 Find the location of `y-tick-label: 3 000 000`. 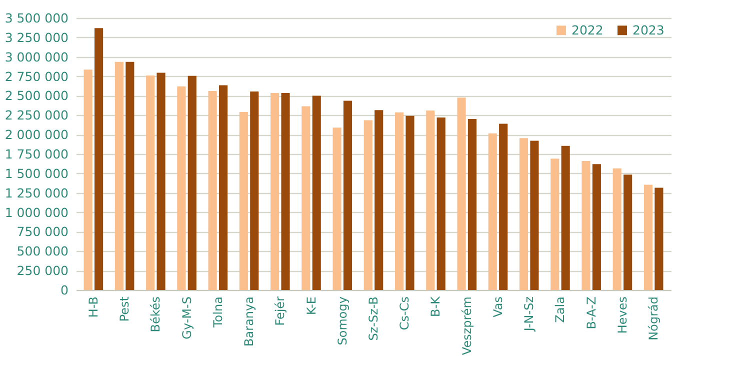

y-tick-label: 3 000 000 is located at coordinates (36, 56).